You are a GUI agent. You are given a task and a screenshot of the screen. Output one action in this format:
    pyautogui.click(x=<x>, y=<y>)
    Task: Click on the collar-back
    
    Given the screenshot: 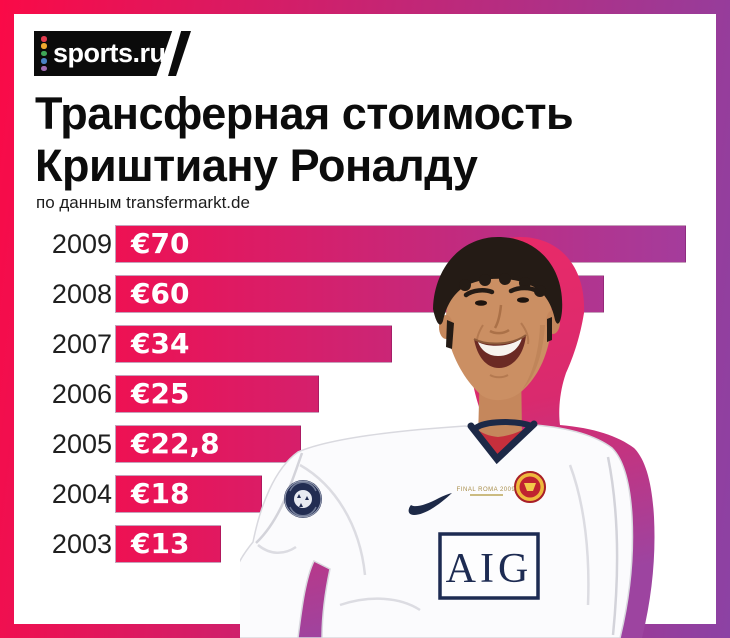 What is the action you would take?
    pyautogui.click(x=504, y=425)
    